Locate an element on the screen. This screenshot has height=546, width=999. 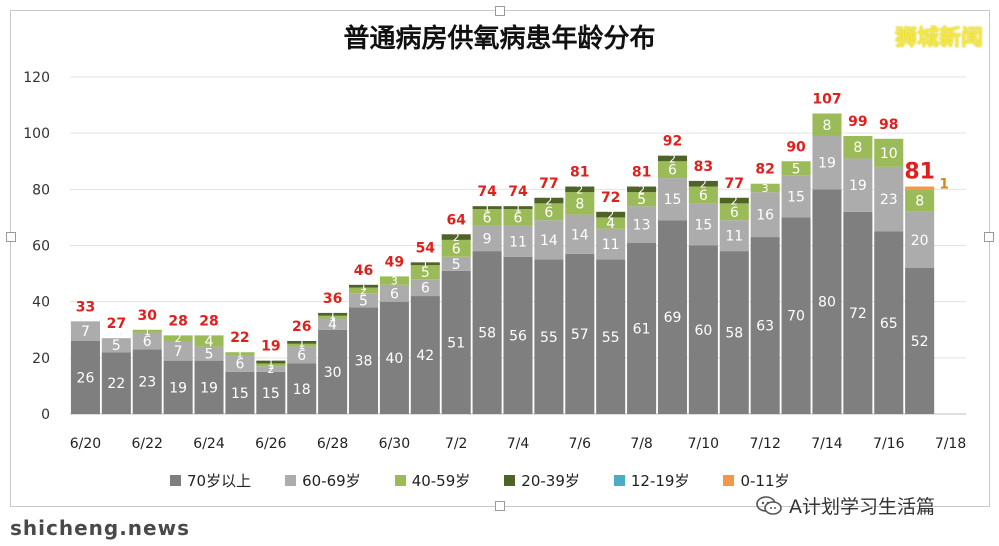
resize-handle-top is located at coordinates (500, 11).